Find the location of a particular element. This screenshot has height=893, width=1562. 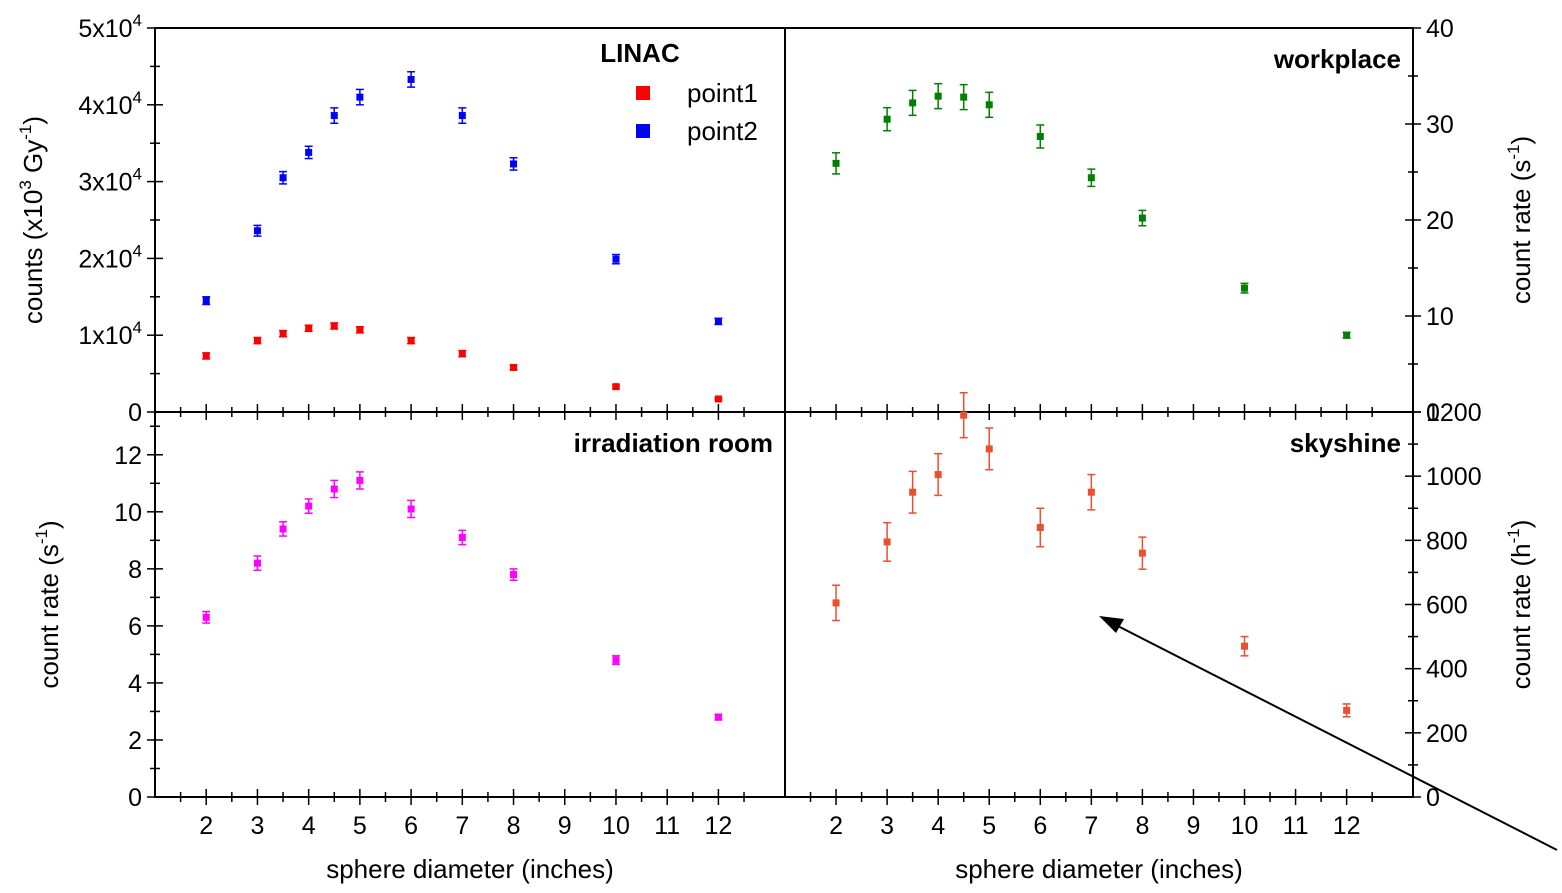

panel-title: irradiation room is located at coordinates (673, 443).